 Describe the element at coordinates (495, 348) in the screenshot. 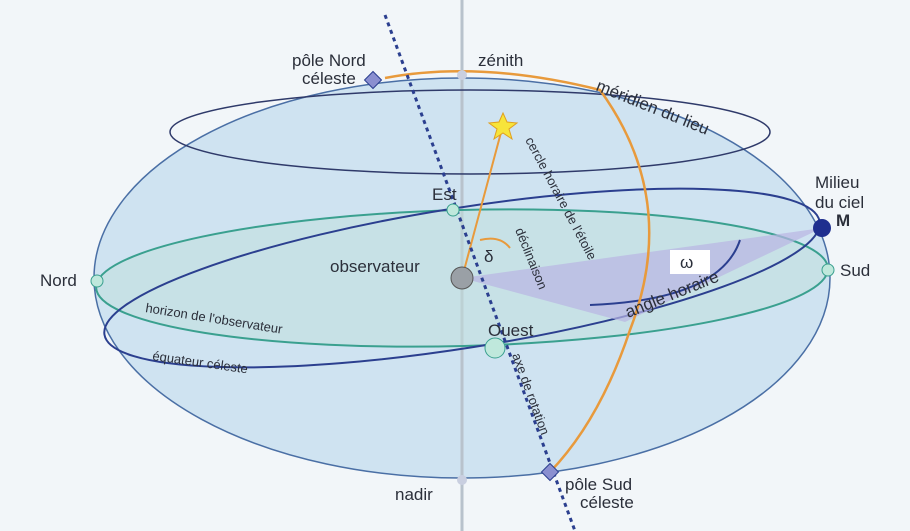

I see `west-point` at that location.